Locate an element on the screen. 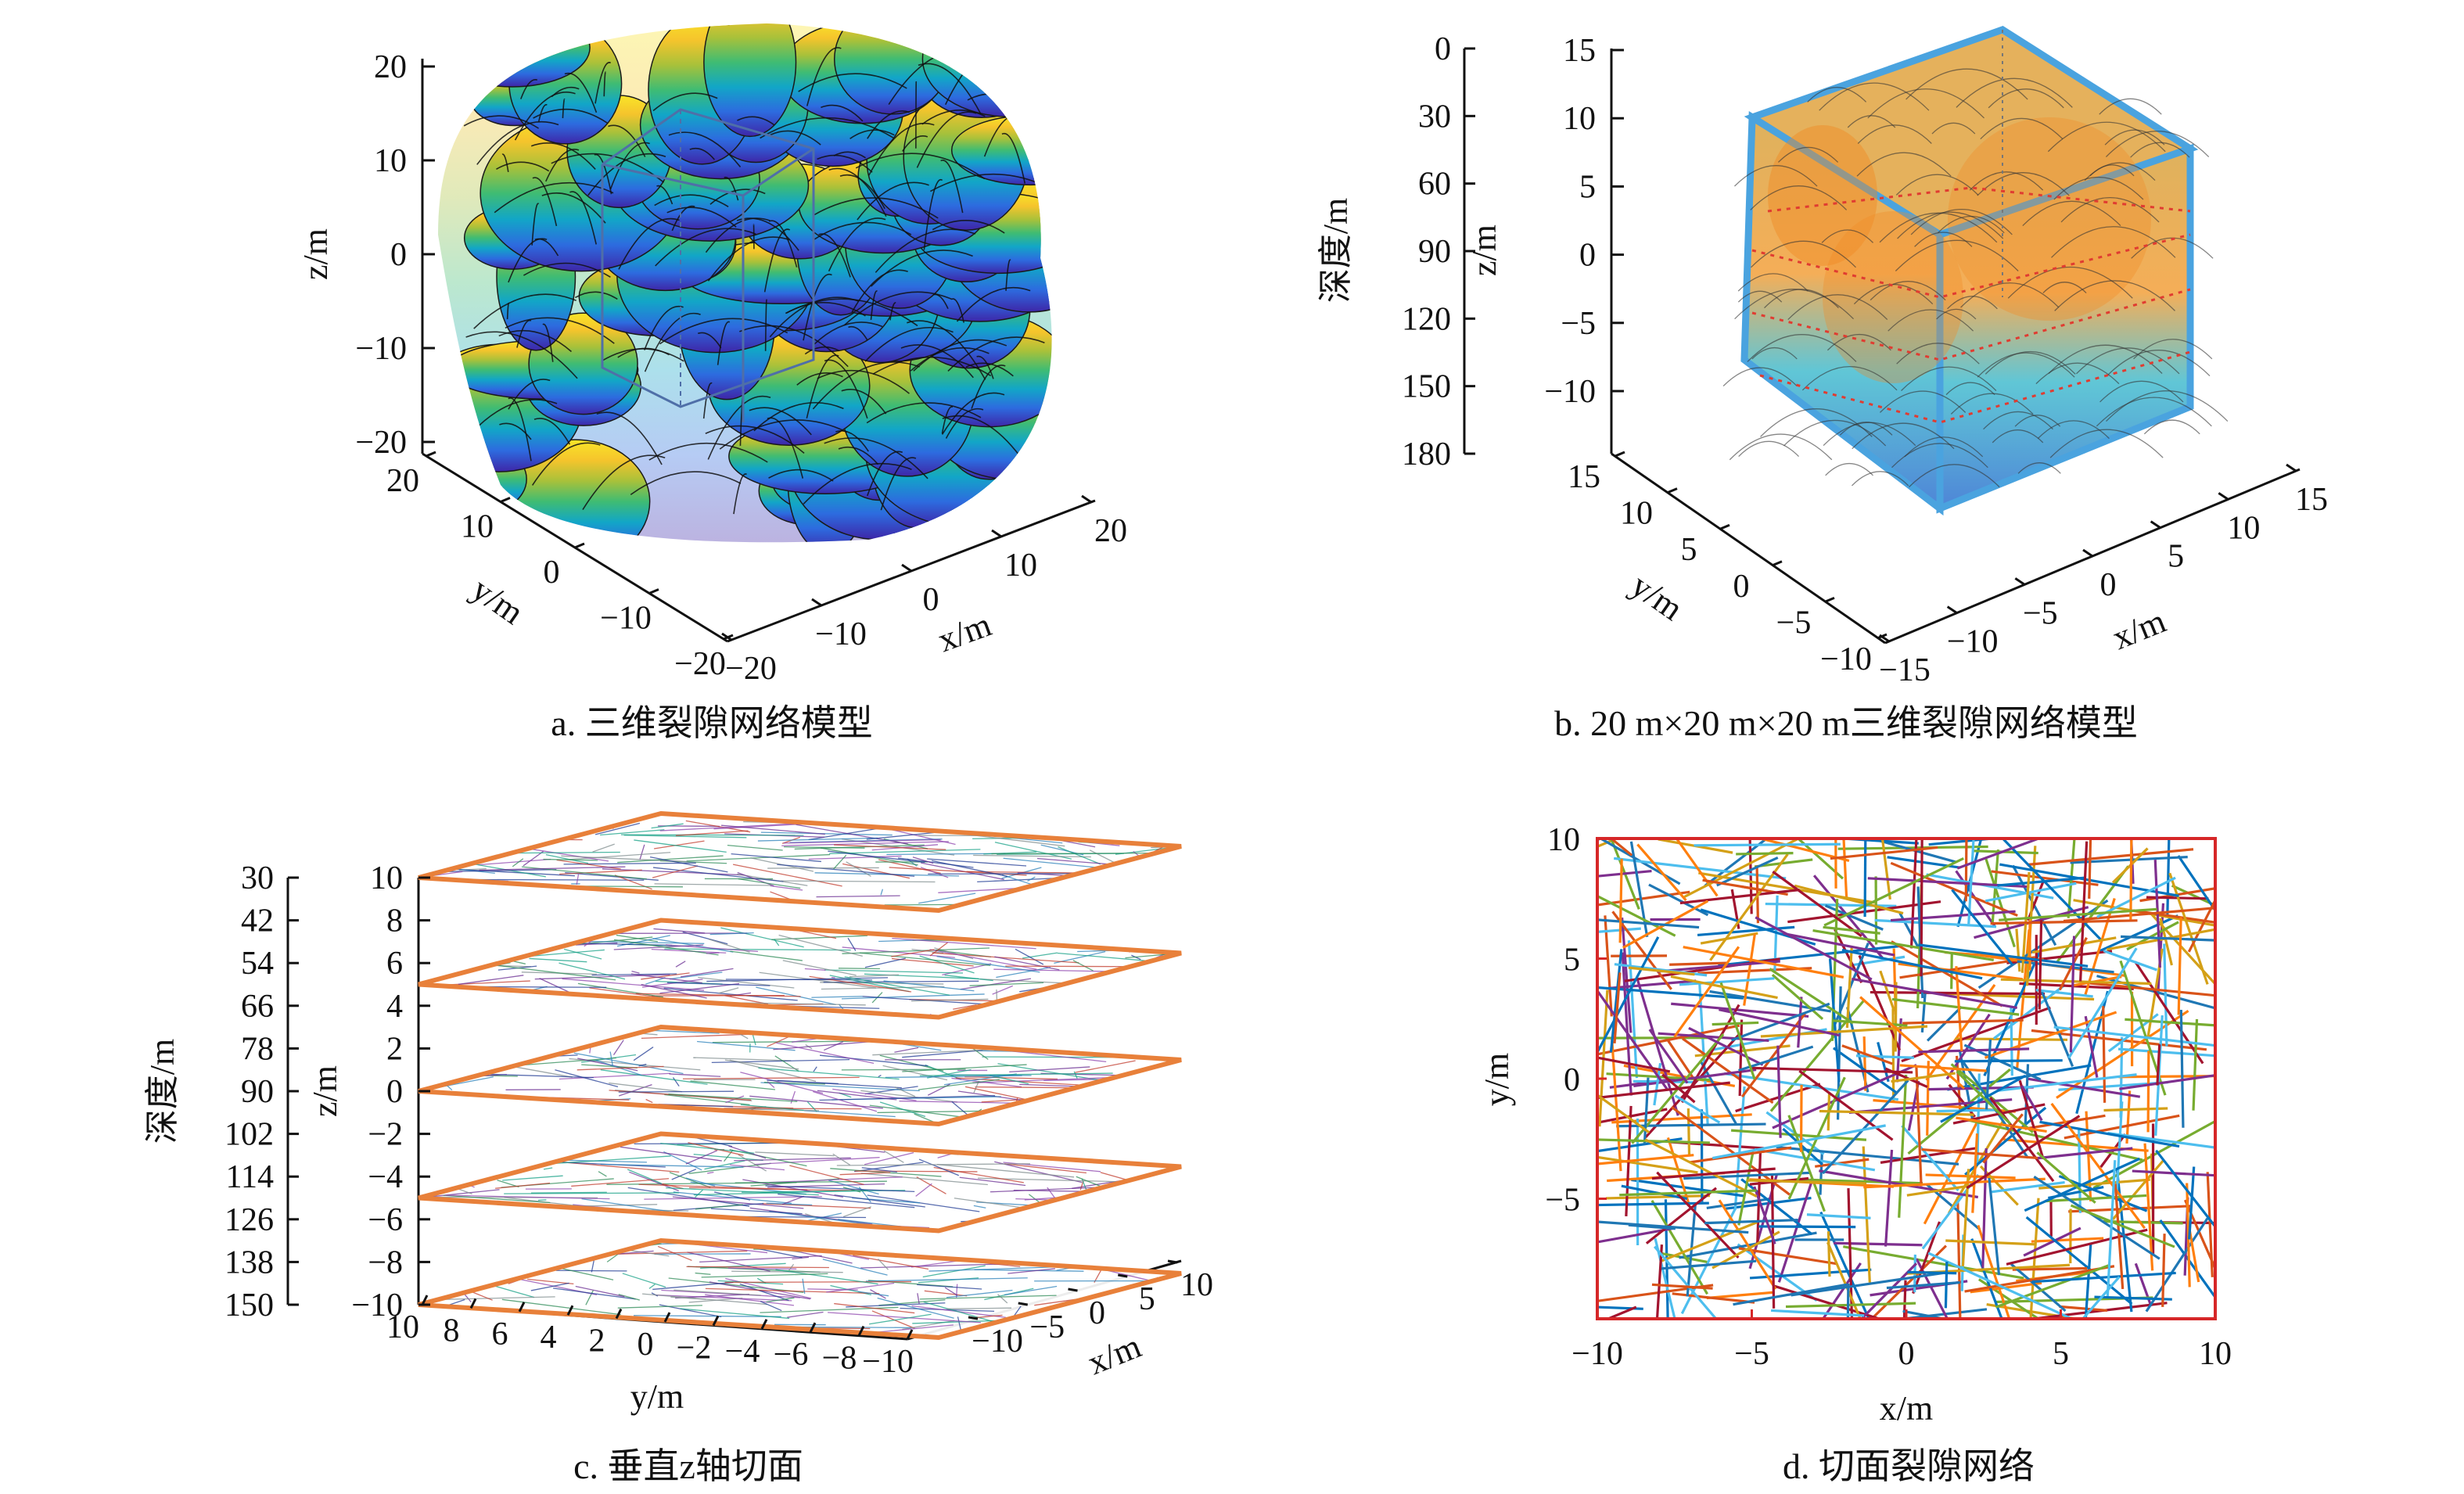  panel-a-y-tick-label: −20 is located at coordinates (700, 664).